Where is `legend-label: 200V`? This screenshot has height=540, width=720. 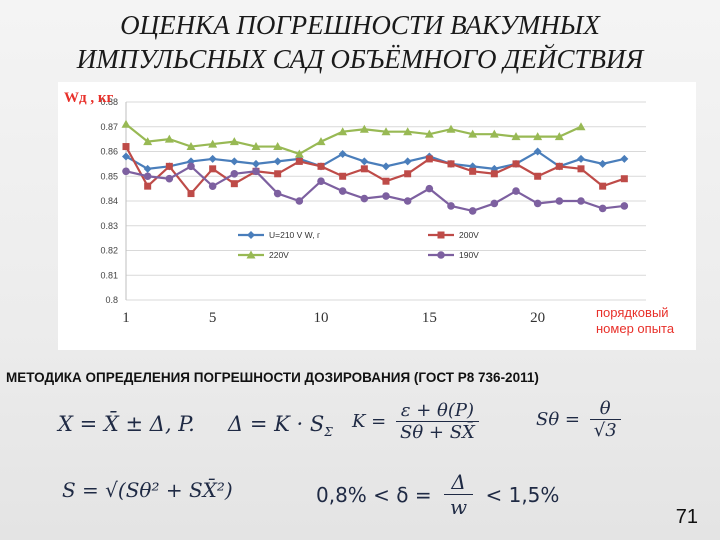 legend-label: 200V is located at coordinates (469, 235).